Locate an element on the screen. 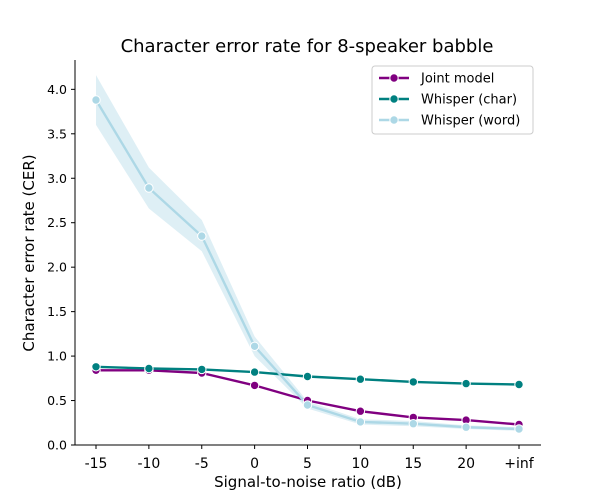 The image size is (600, 500). x-tick-label: +inf is located at coordinates (519, 464).